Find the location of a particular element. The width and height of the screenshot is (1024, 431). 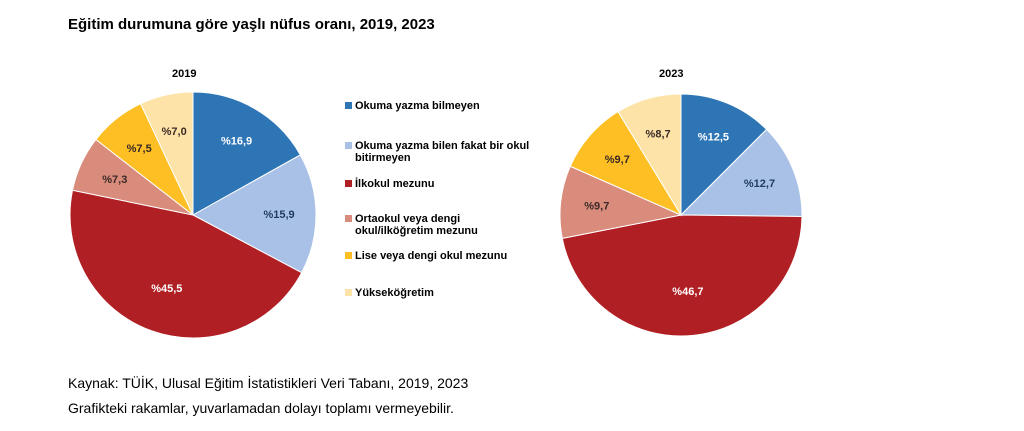

legend-item-lise-mezunu: Lise veya dengi okul mezunu is located at coordinates (445, 256).